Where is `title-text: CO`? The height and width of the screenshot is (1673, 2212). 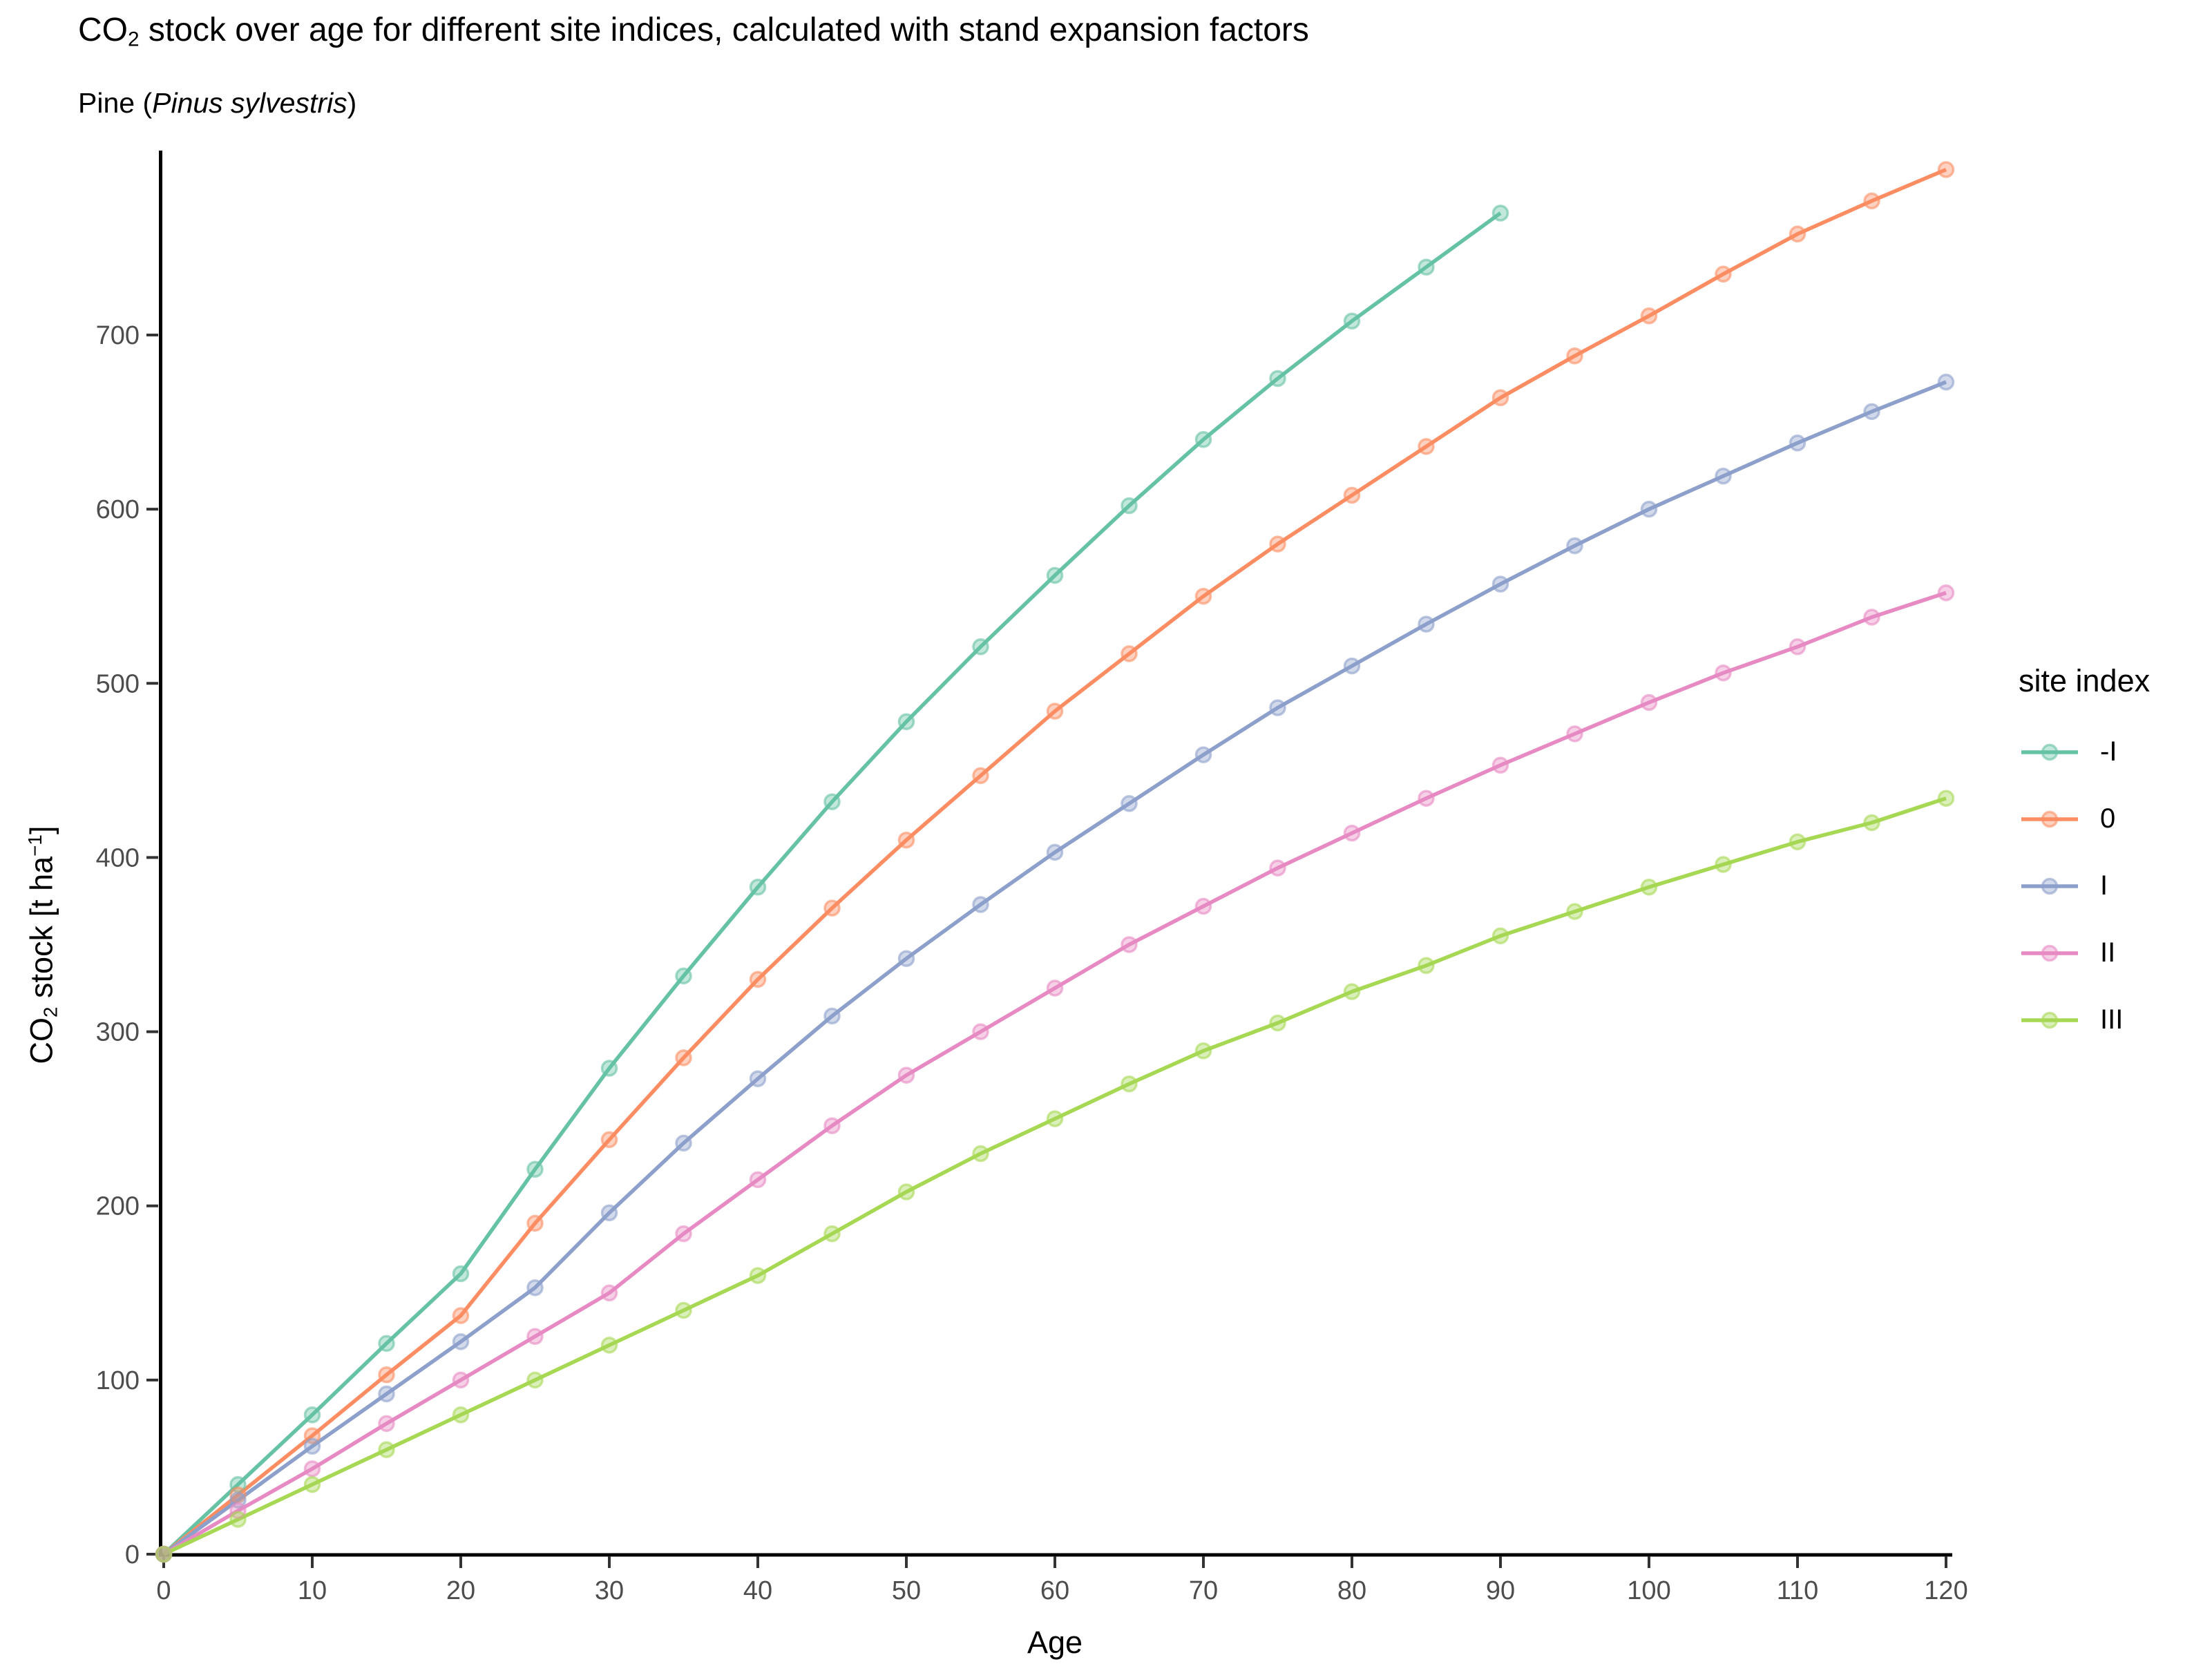 title-text: CO is located at coordinates (103, 30).